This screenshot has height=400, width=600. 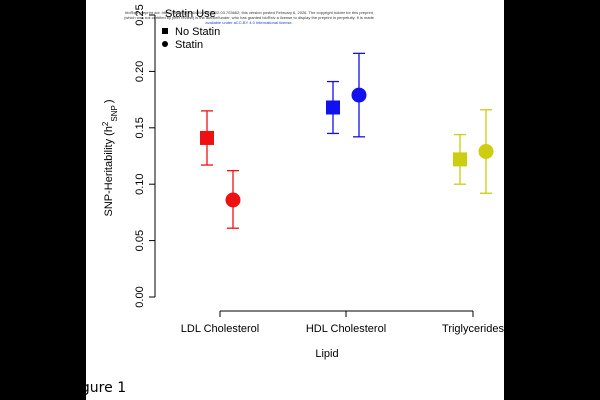 I want to click on y-axis-label-sup: 2, so click(x=105, y=123).